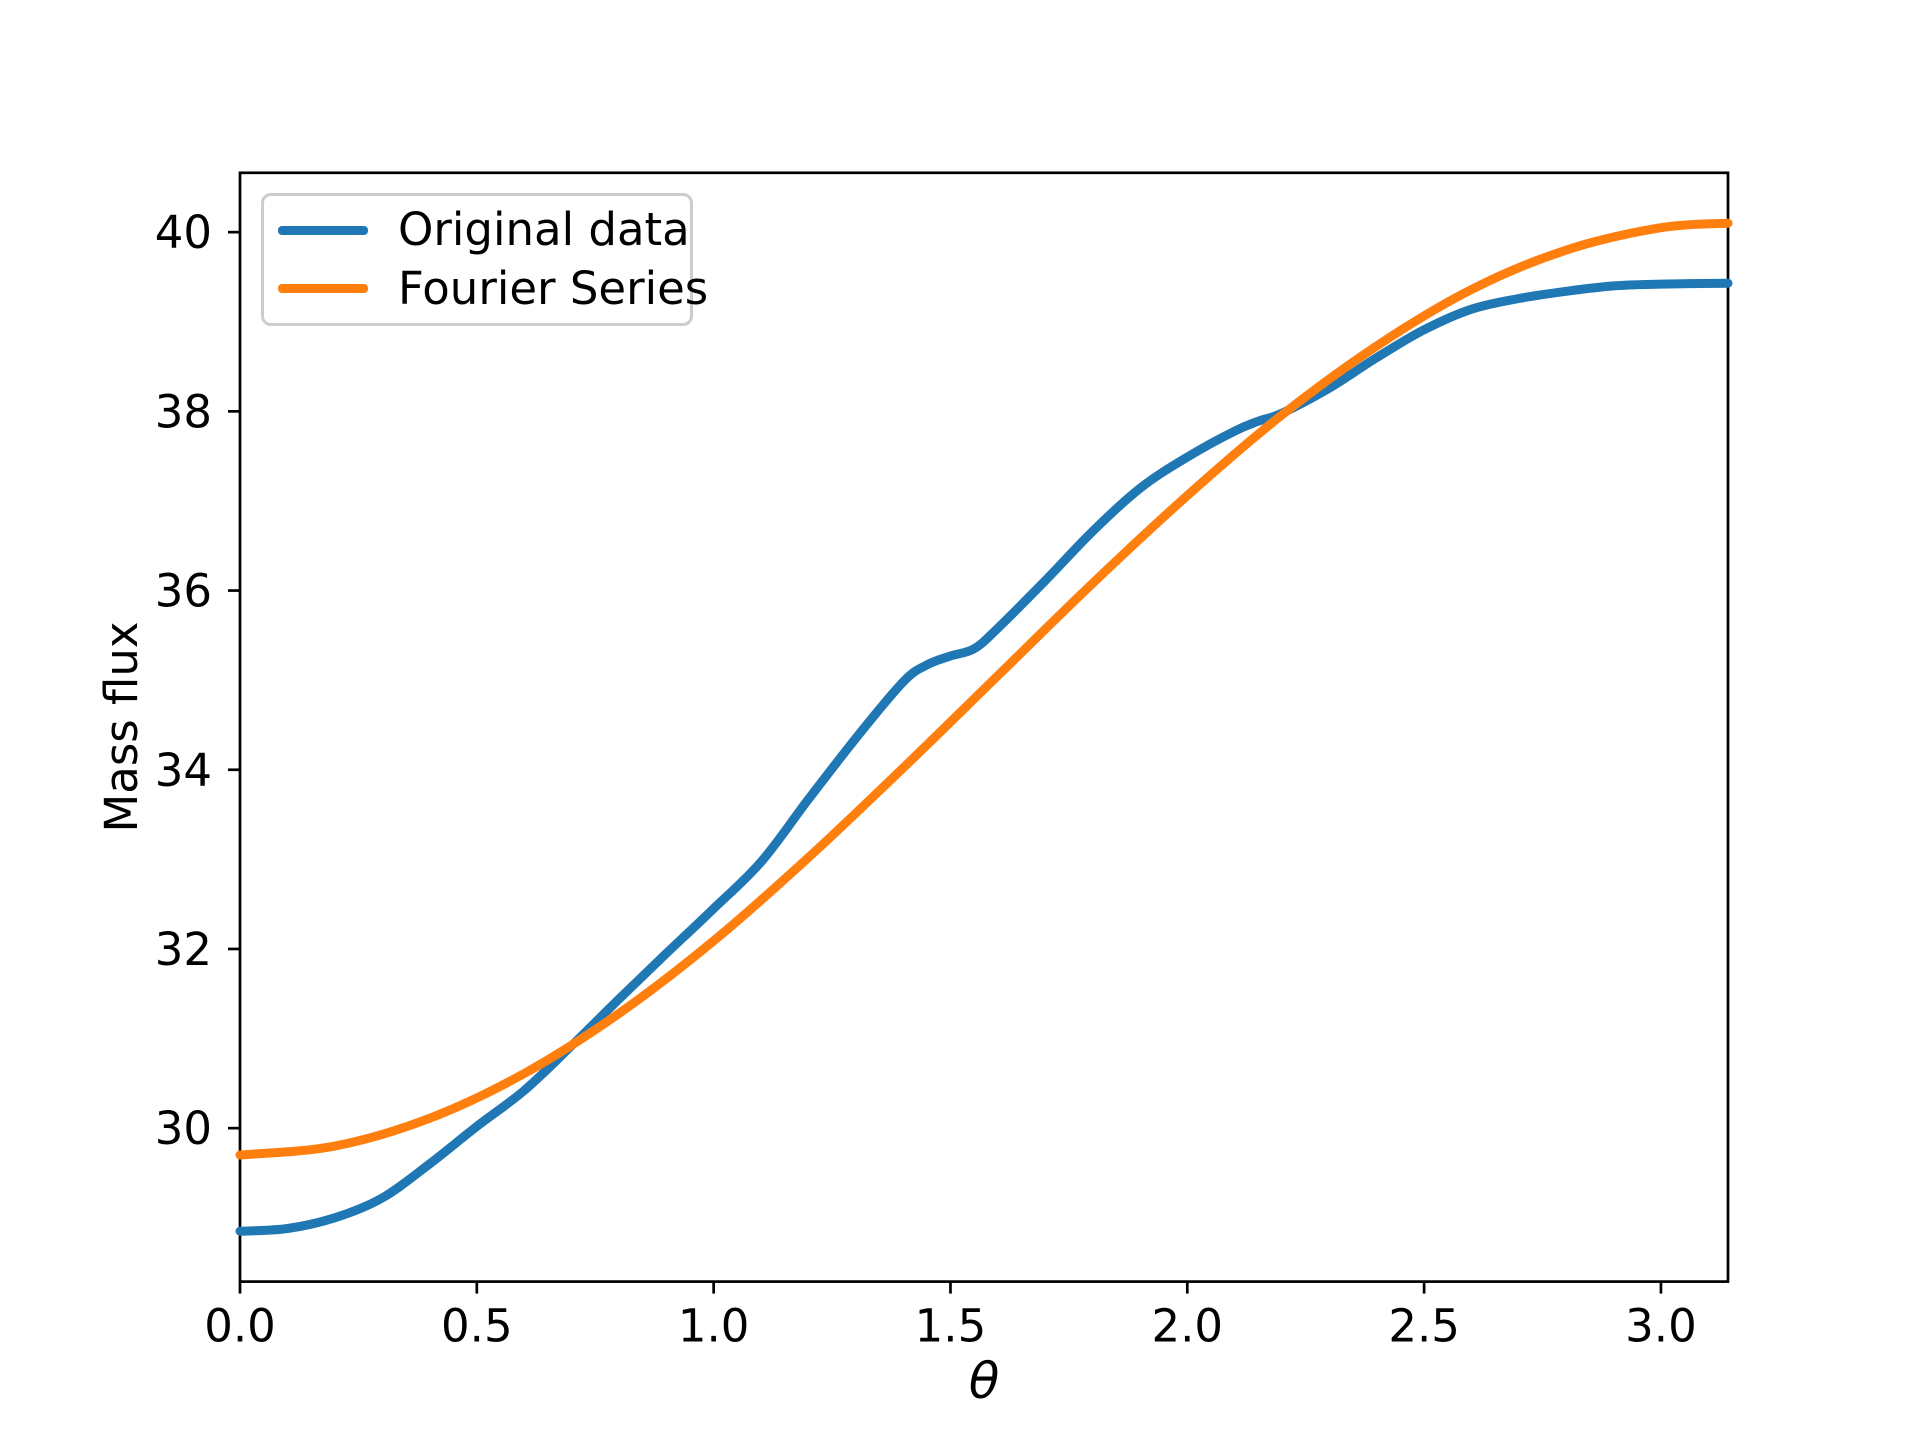 Image resolution: width=1920 pixels, height=1440 pixels. What do you see at coordinates (484, 259) in the screenshot?
I see `legend: Original data Fourier Series` at bounding box center [484, 259].